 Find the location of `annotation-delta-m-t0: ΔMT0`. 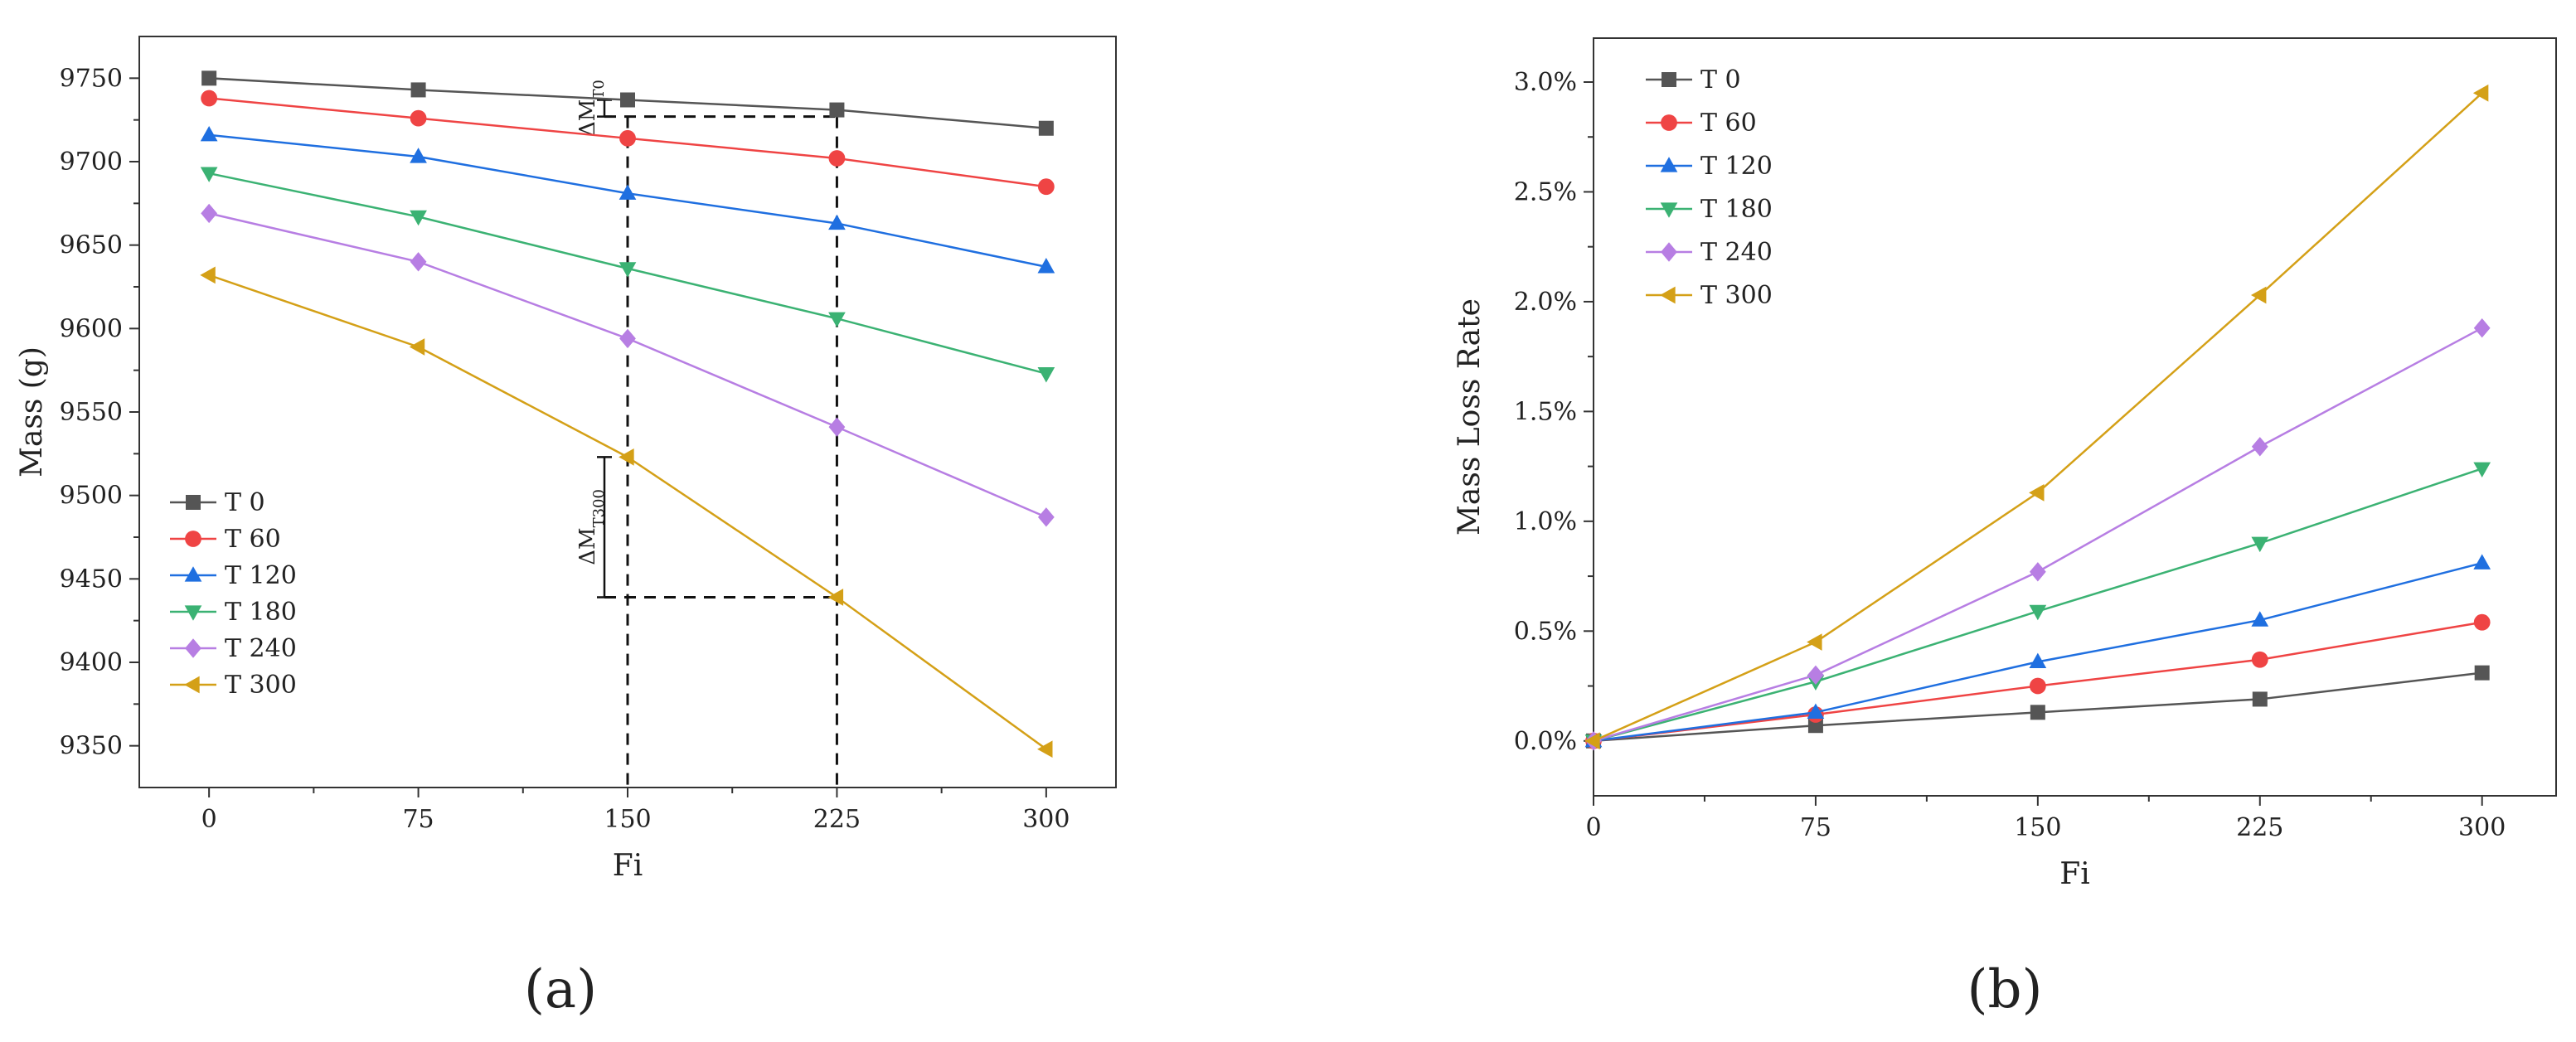

annotation-delta-m-t0: ΔMT0 is located at coordinates (591, 108).